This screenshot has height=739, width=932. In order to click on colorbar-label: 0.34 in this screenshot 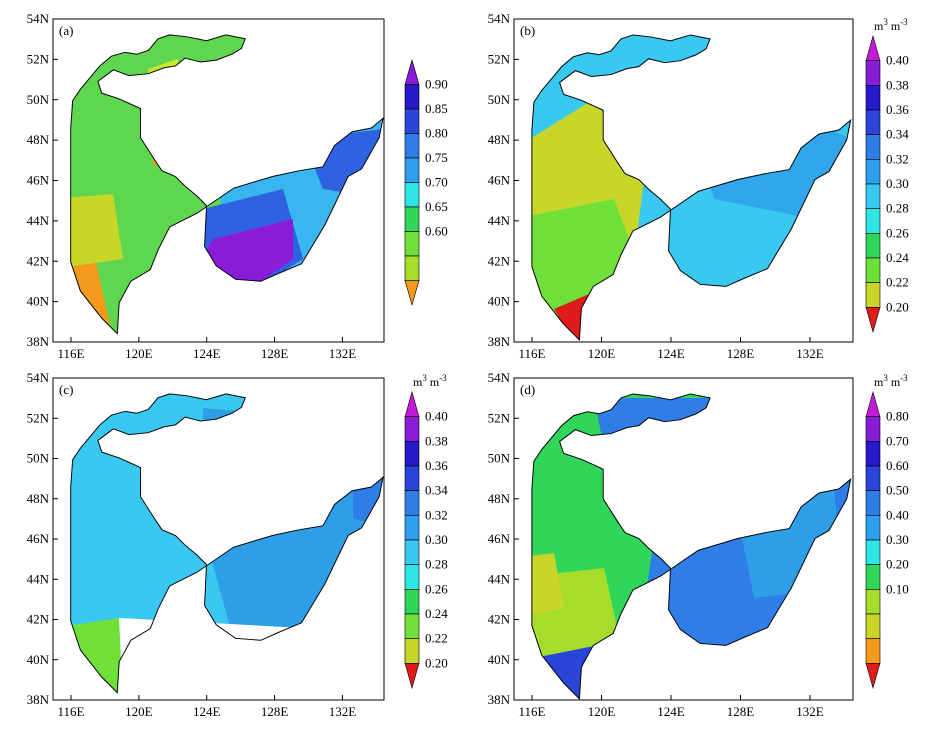, I will do `click(436, 490)`.